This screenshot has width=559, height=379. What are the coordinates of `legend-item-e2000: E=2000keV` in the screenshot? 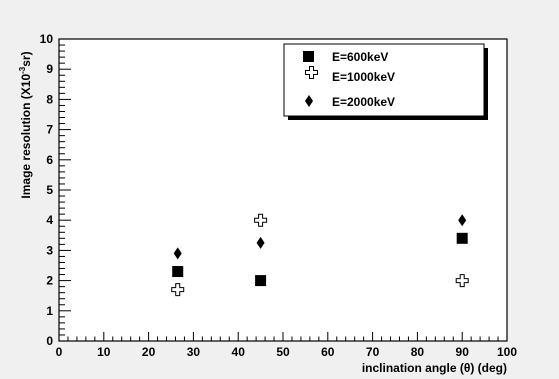 It's located at (350, 102).